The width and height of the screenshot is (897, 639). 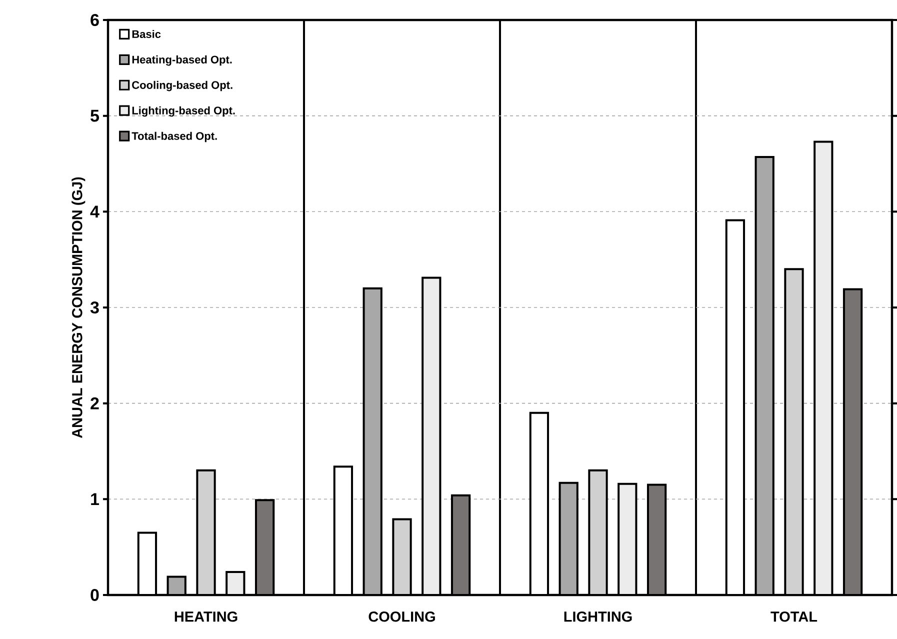 What do you see at coordinates (94, 595) in the screenshot?
I see `y-tick-label: 0` at bounding box center [94, 595].